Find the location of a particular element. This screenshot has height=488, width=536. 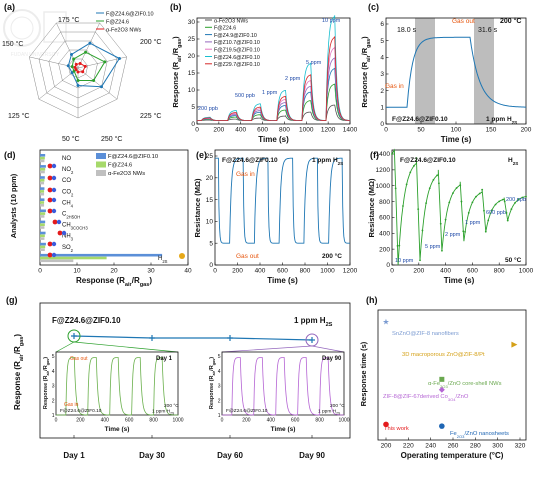

inset-x-tick-label: 400 is located at coordinates (271, 421).